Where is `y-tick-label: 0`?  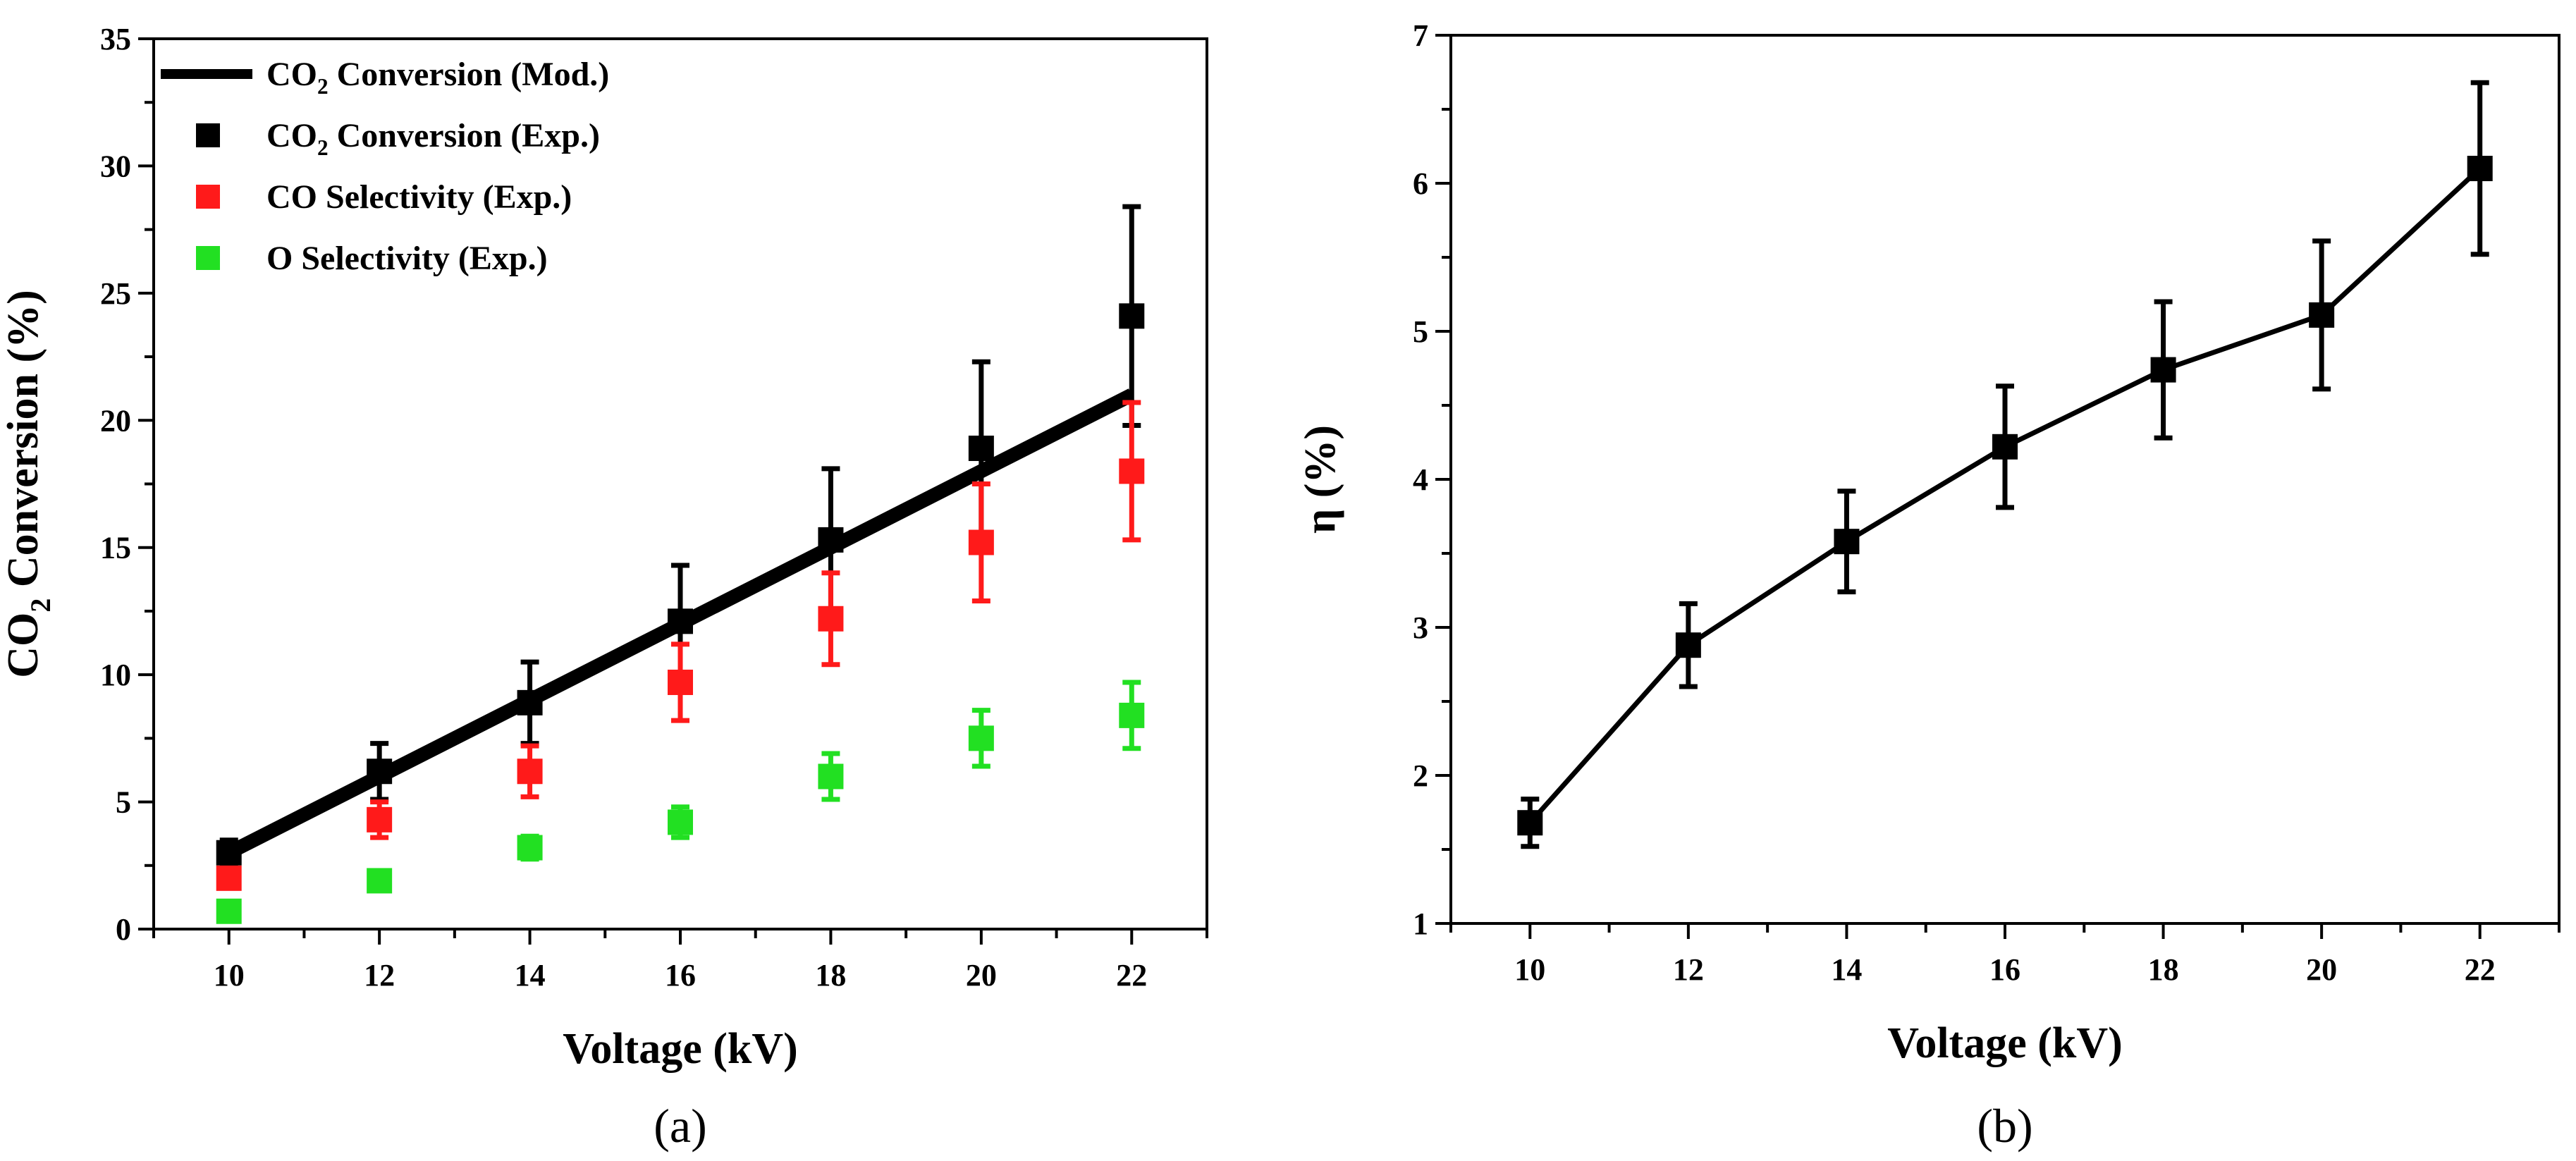
y-tick-label: 0 is located at coordinates (123, 929).